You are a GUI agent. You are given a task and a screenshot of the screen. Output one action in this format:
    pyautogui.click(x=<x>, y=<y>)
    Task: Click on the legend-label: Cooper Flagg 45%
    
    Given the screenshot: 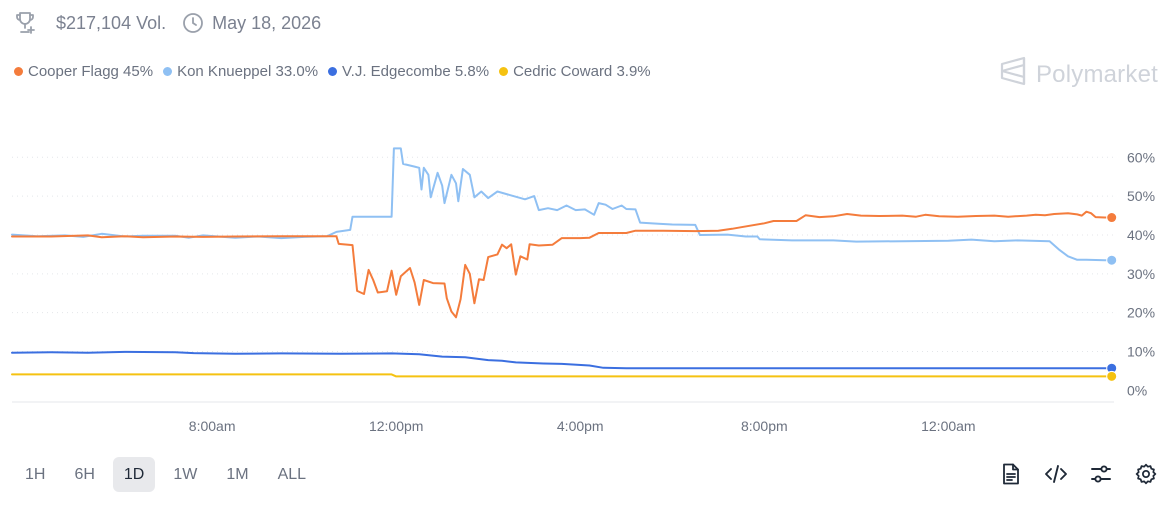 What is the action you would take?
    pyautogui.click(x=91, y=71)
    